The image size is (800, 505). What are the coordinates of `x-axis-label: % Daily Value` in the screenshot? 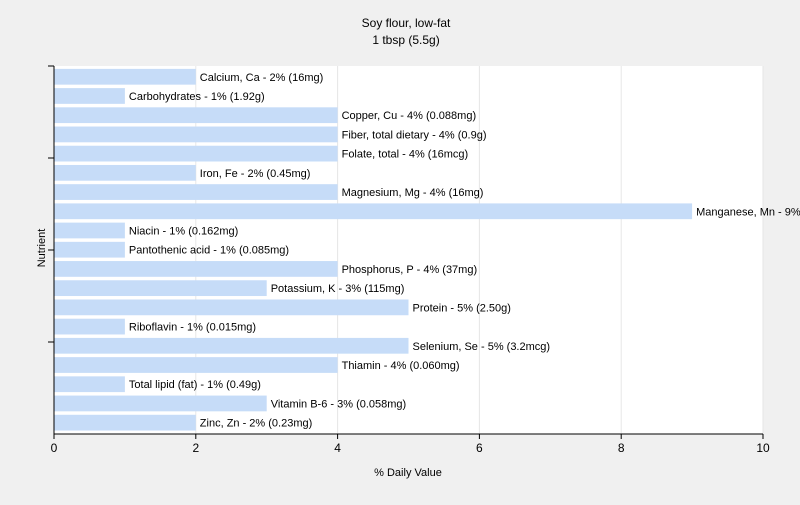 It's located at (408, 473).